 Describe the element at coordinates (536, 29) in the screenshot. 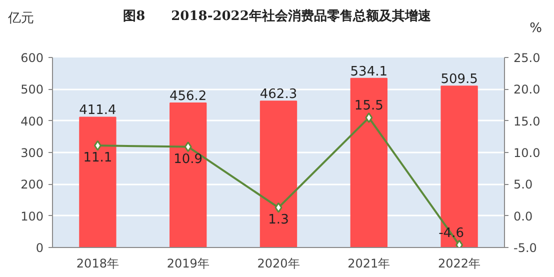

I see `y2-axis-title: %` at that location.